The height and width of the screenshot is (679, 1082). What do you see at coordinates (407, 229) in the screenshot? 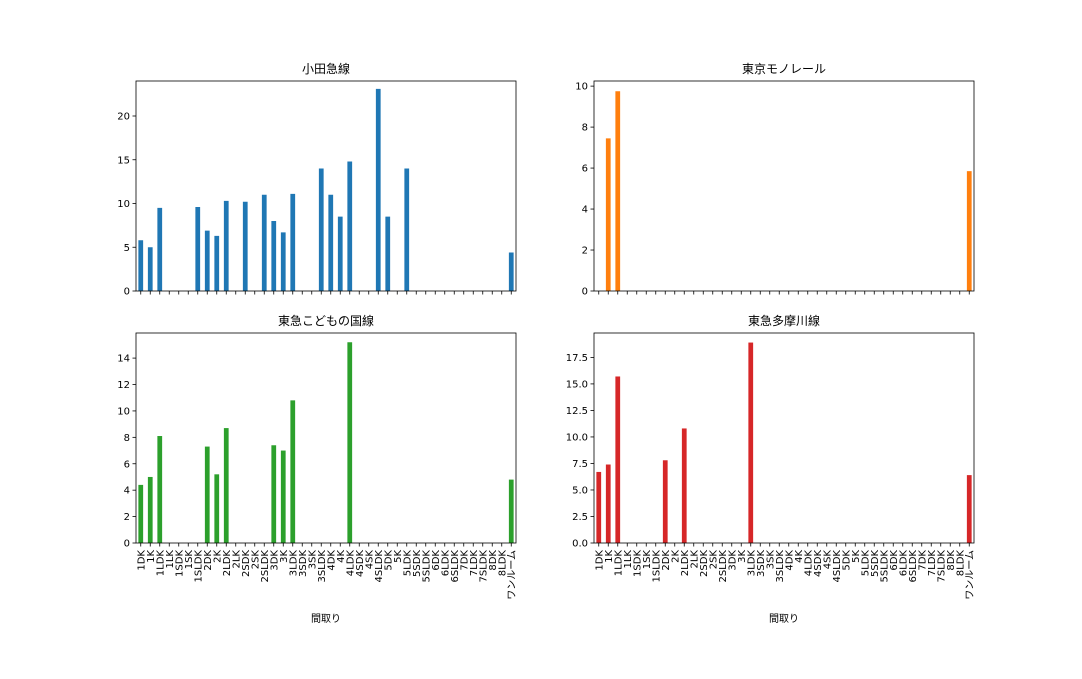
I see `bar-5LDK` at bounding box center [407, 229].